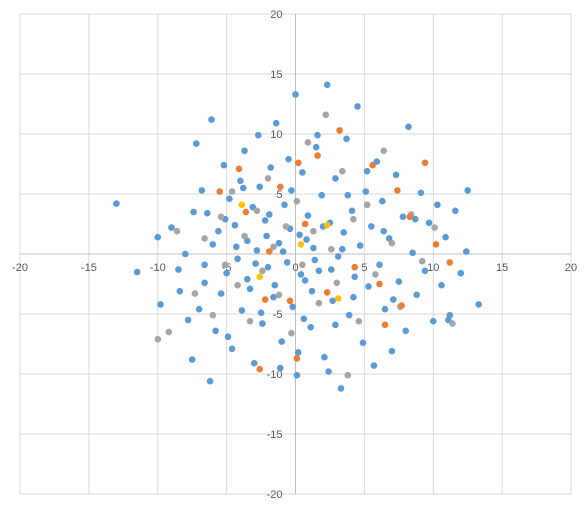  Describe the element at coordinates (89, 268) in the screenshot. I see `x-tick-label: -15` at that location.